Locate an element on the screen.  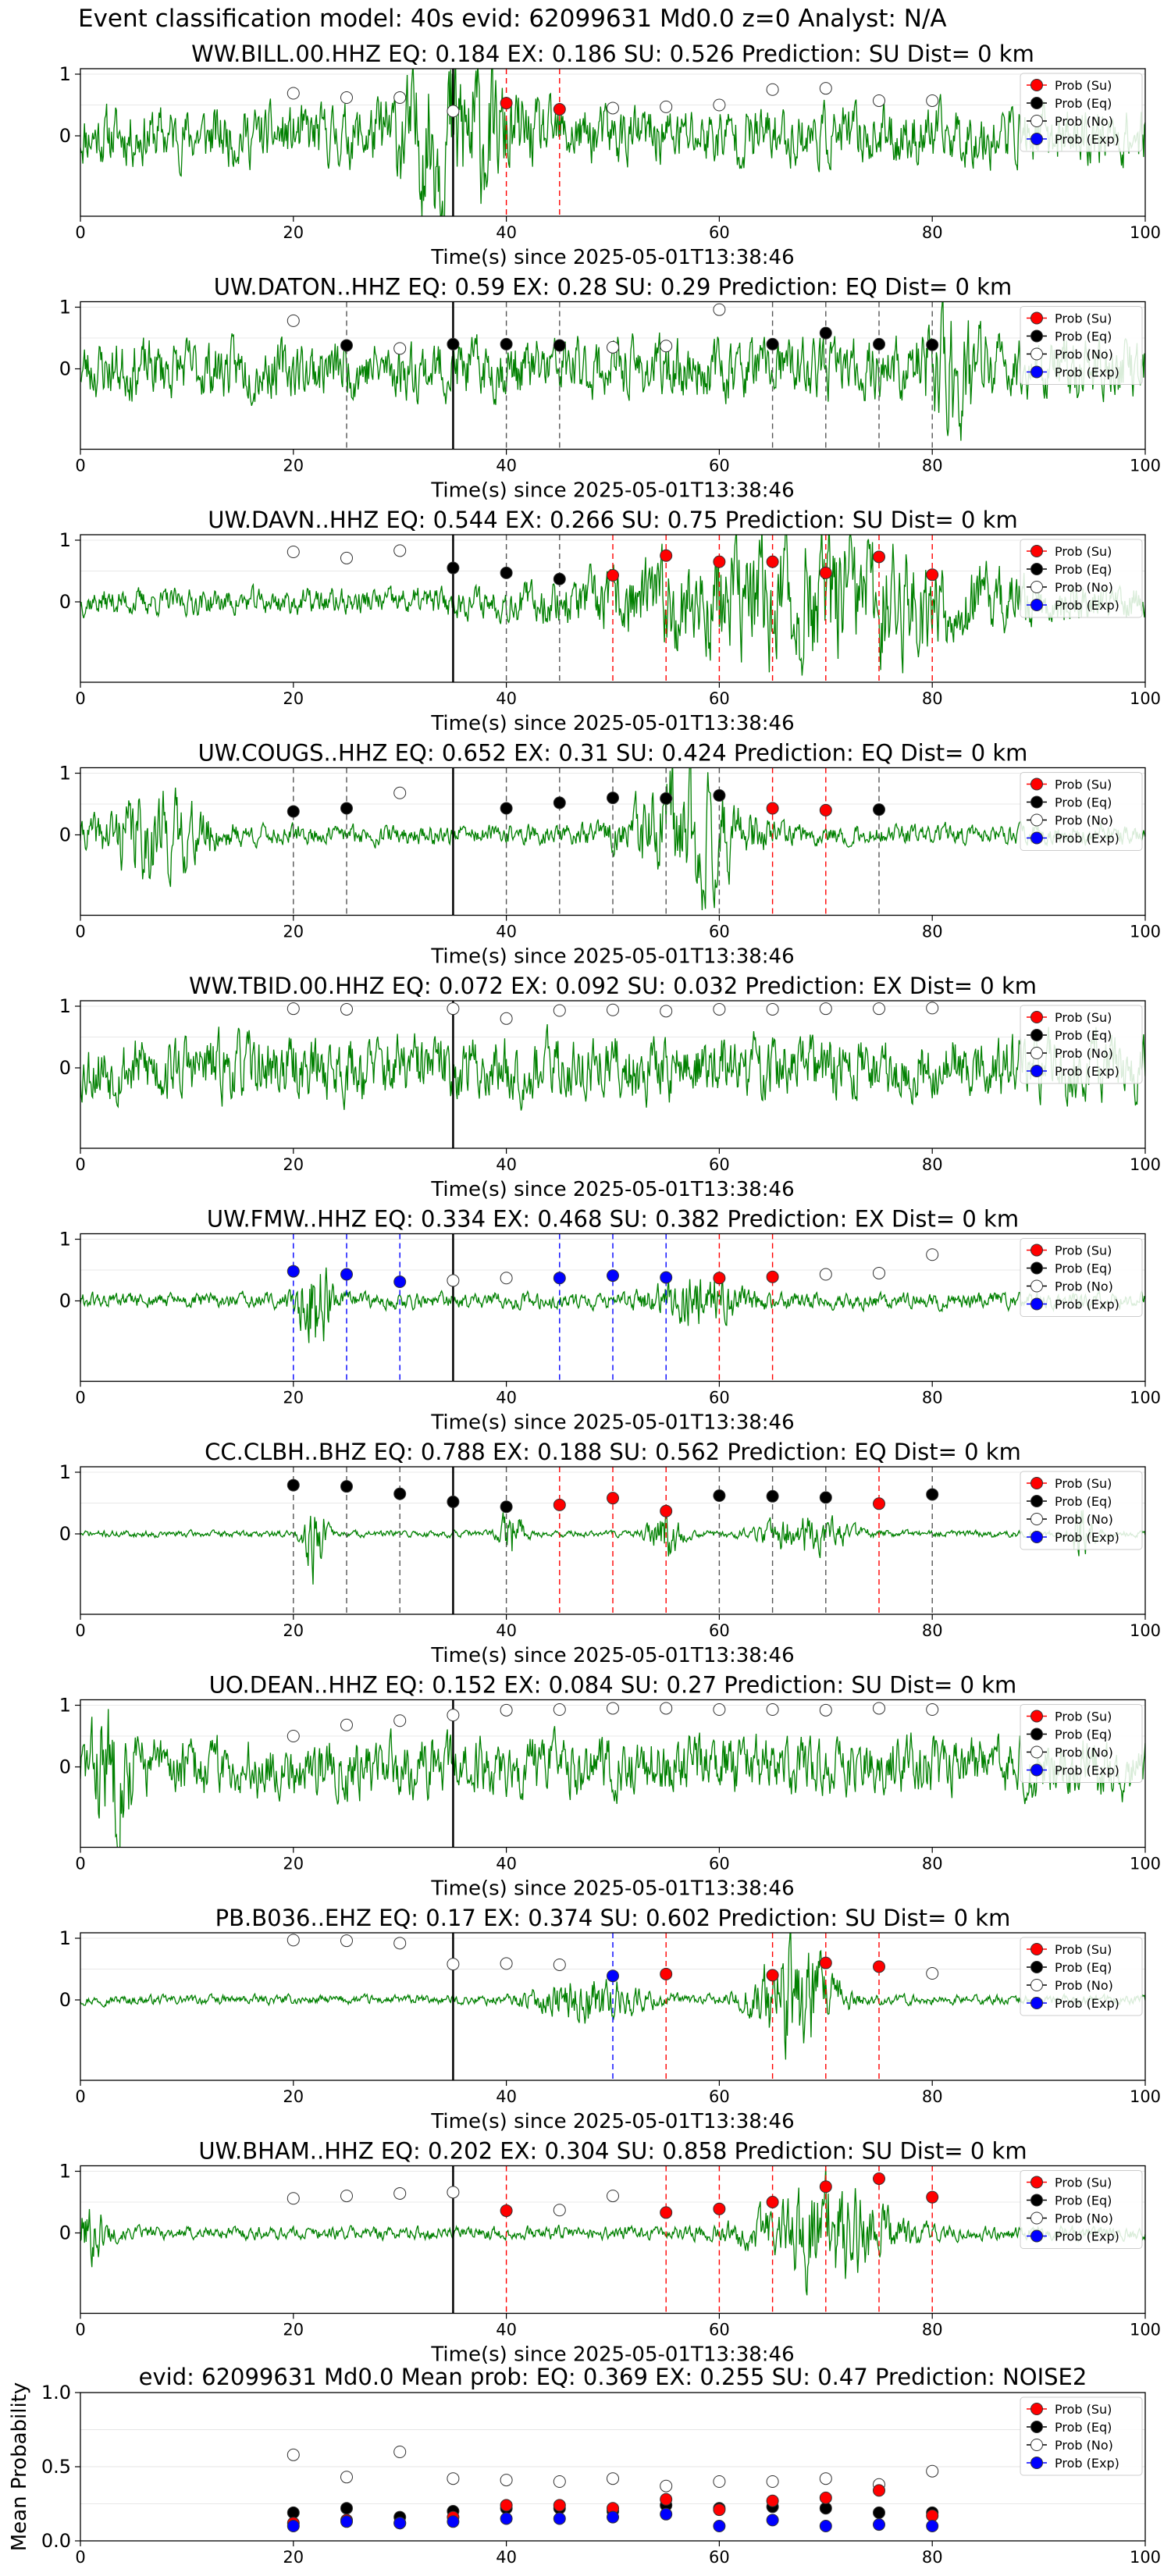
legend-marker-exp is located at coordinates (1036, 1071).